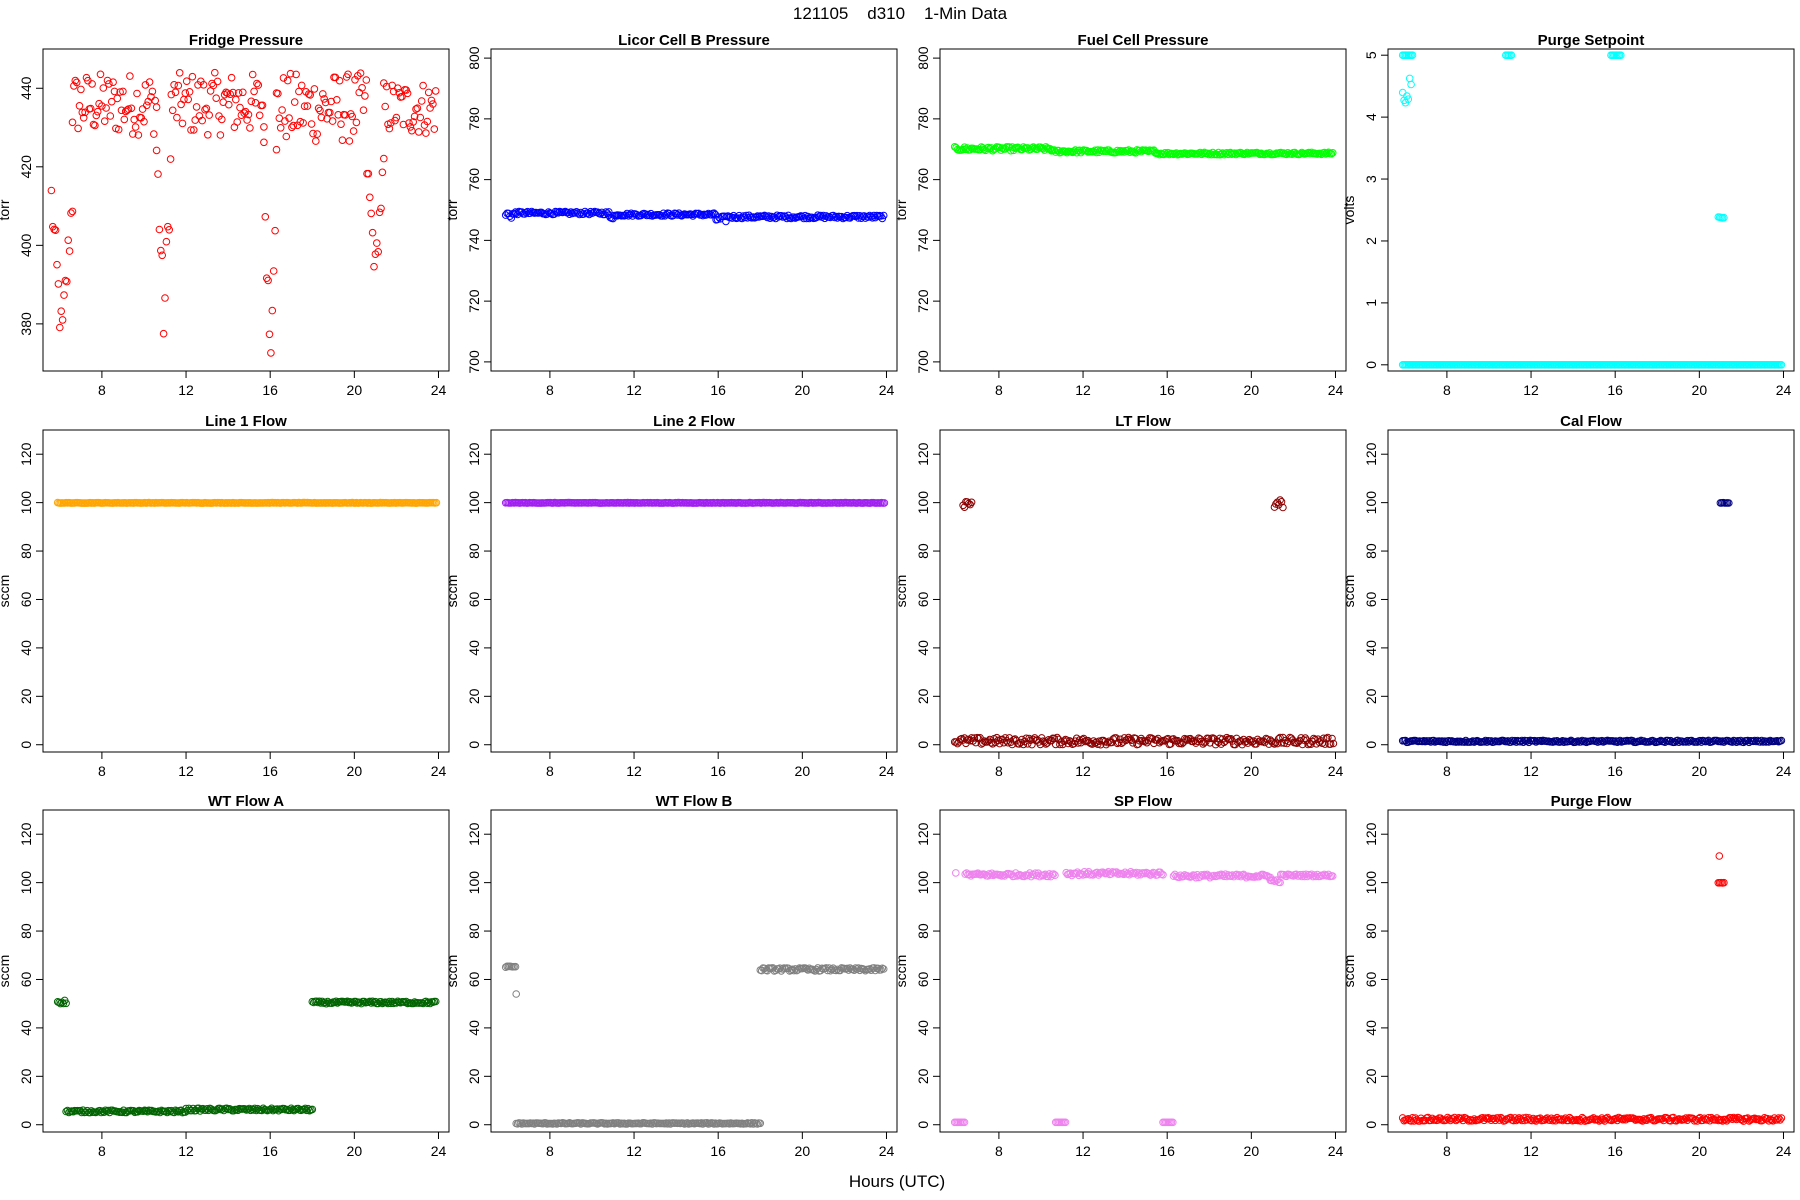 The width and height of the screenshot is (1800, 1200). What do you see at coordinates (695, 502) in the screenshot?
I see `series-points` at bounding box center [695, 502].